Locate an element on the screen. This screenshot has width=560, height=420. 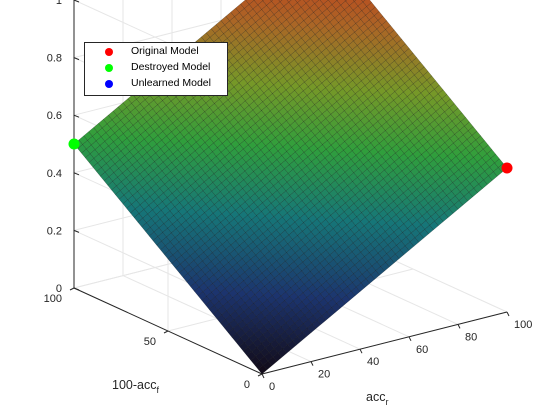
legend-item-original: Original Model is located at coordinates (155, 52).